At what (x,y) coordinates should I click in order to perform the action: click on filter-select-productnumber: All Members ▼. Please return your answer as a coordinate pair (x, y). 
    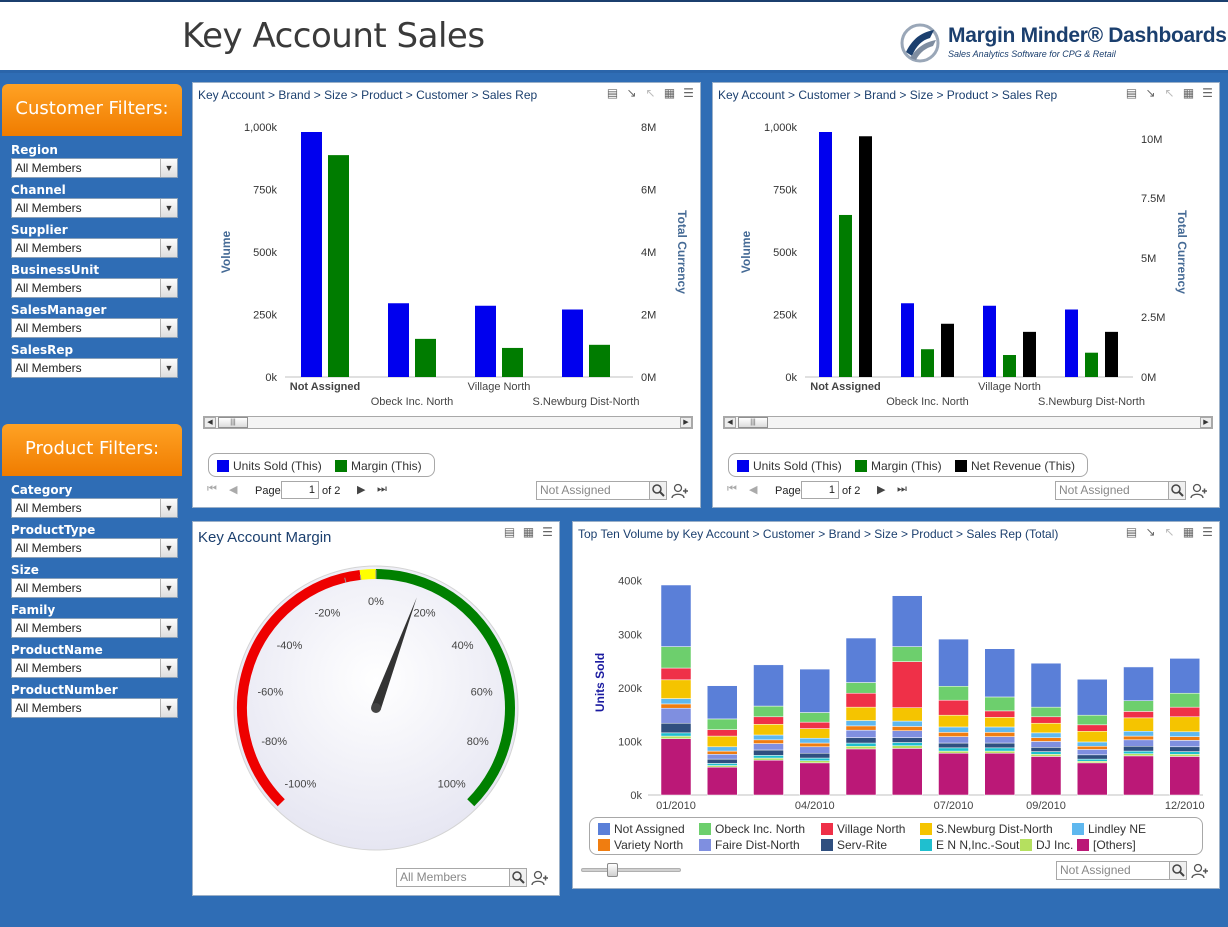
    Looking at the image, I should click on (94, 708).